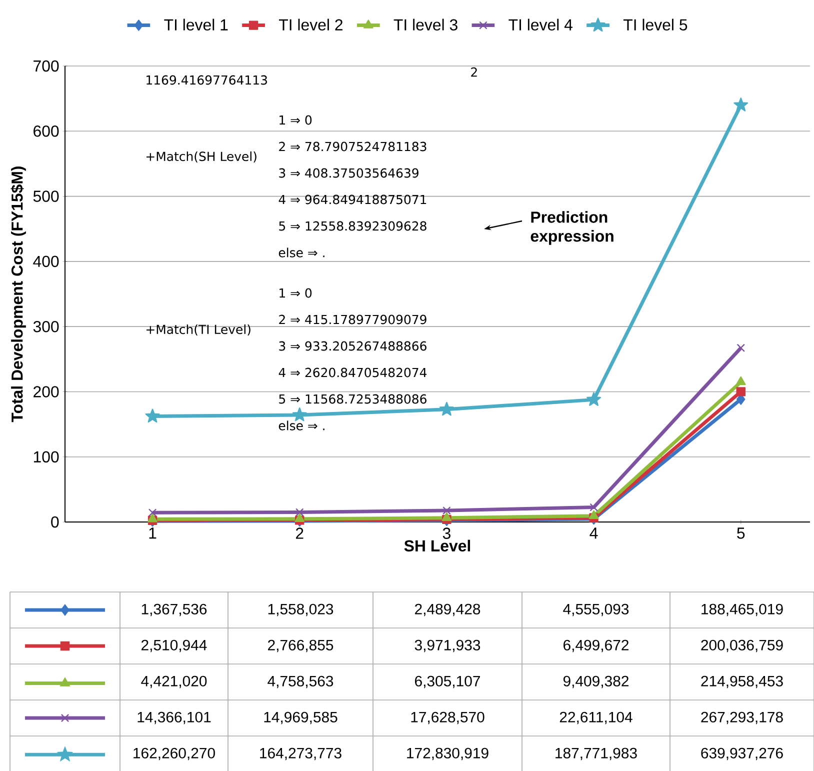  I want to click on y-tick-label: 500, so click(46, 196).